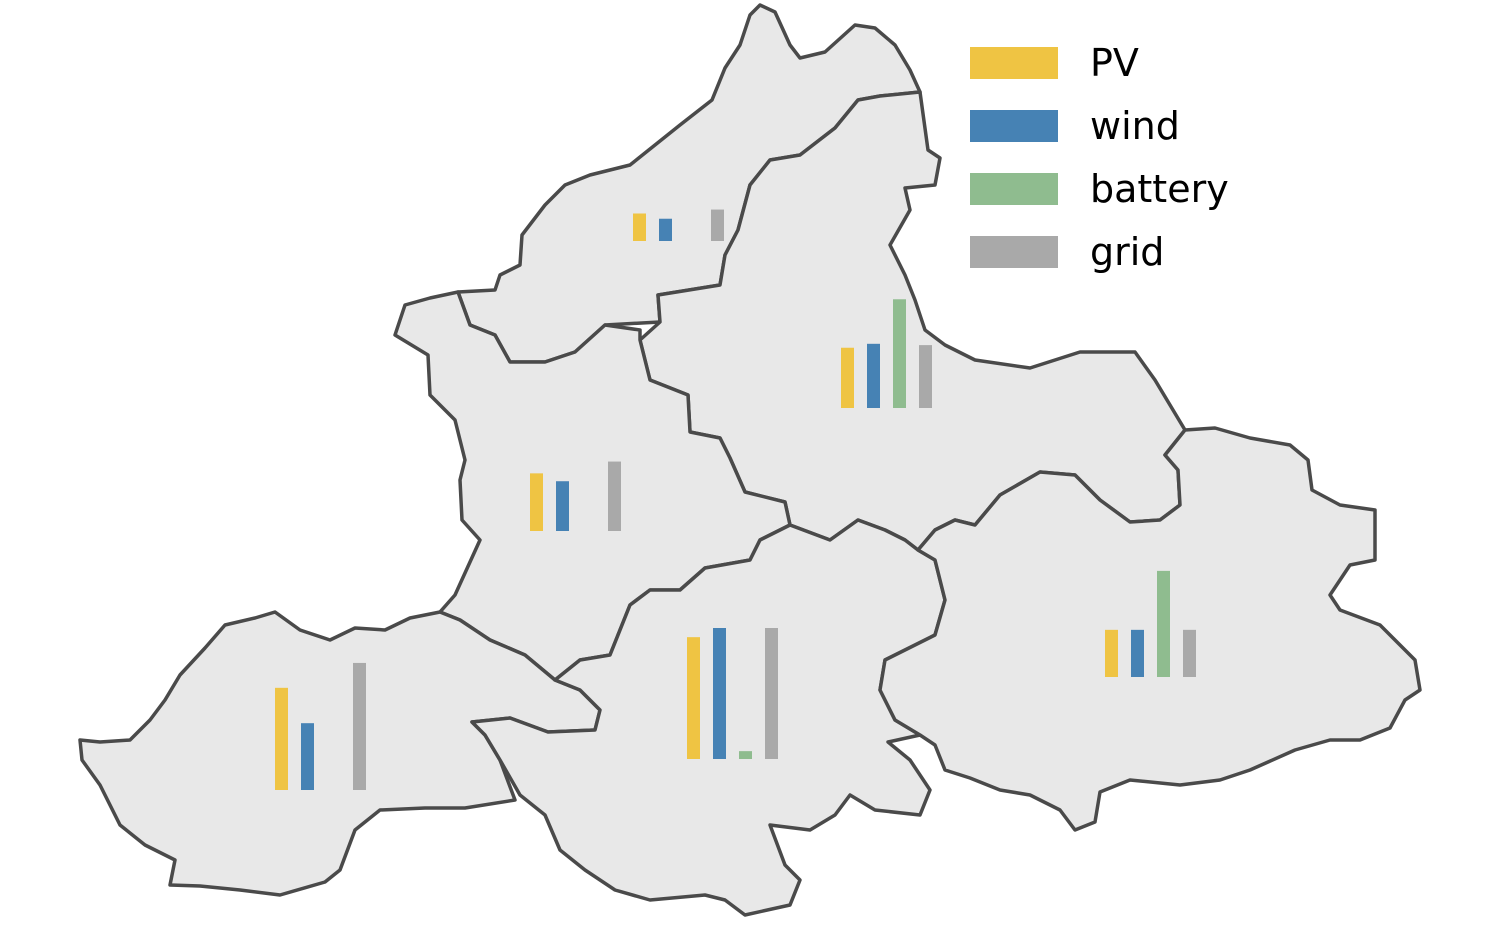 The width and height of the screenshot is (1500, 925). I want to click on bar-south-pv, so click(693, 698).